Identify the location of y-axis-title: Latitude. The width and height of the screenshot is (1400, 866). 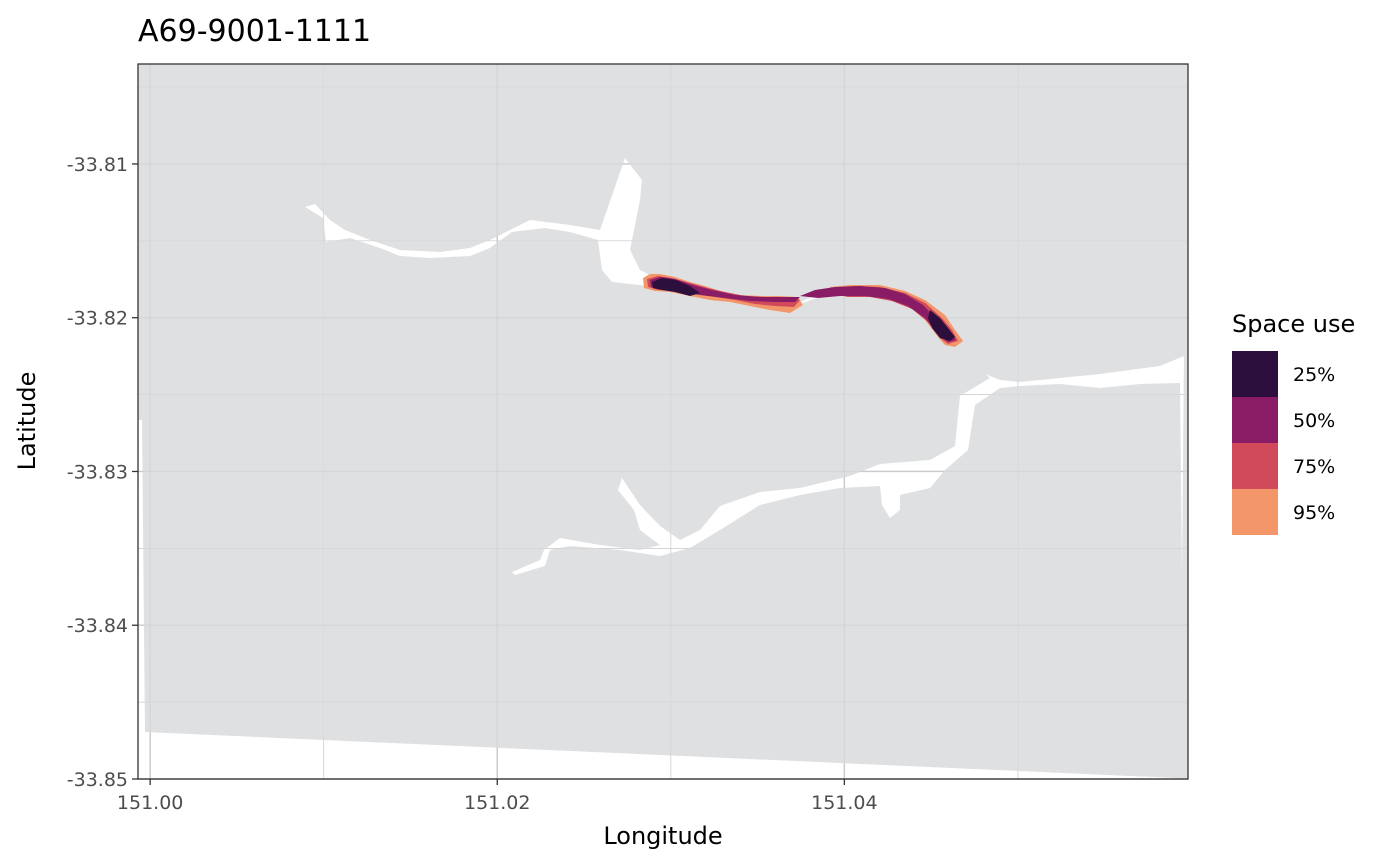
(27, 421).